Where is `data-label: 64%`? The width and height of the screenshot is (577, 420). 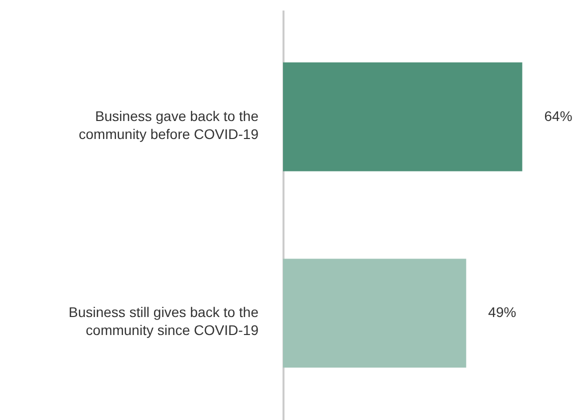 data-label: 64% is located at coordinates (558, 116).